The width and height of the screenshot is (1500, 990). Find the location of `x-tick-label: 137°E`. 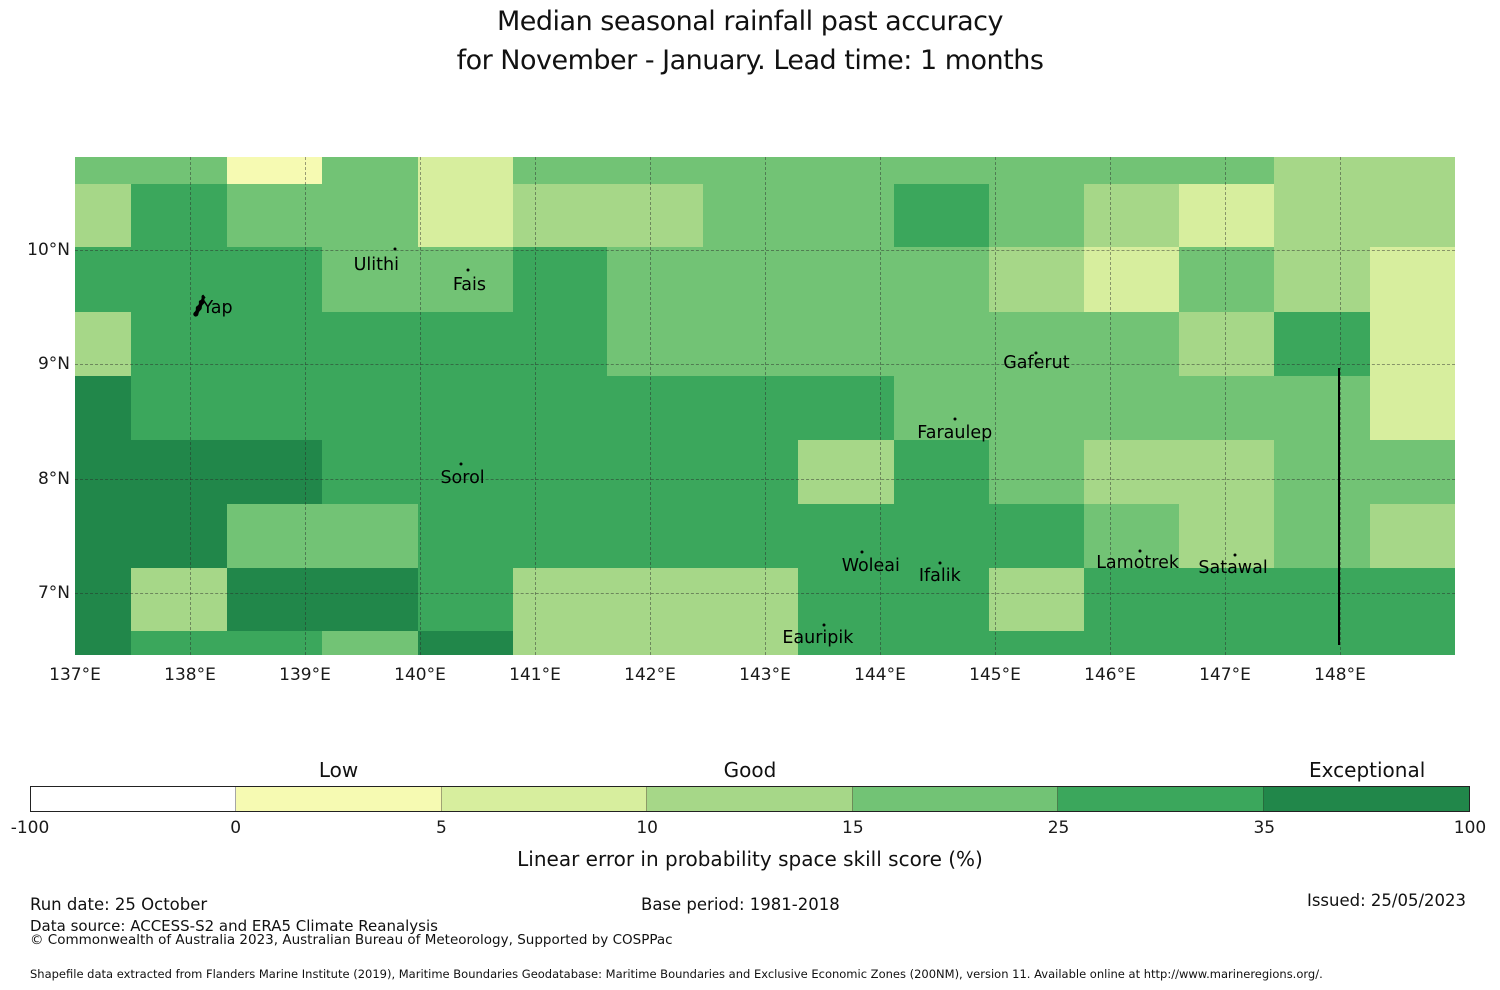

x-tick-label: 137°E is located at coordinates (75, 675).